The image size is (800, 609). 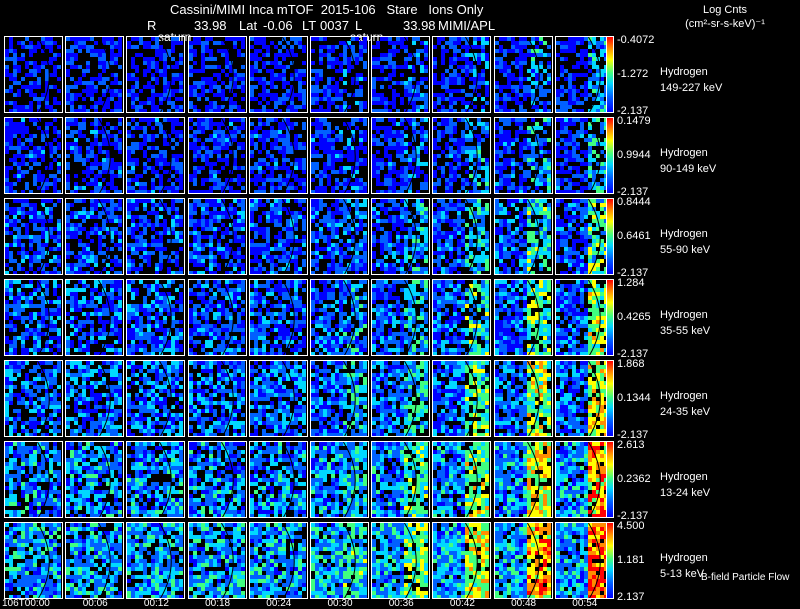 I want to click on colorbar-max-label: 0.1479, so click(x=634, y=121).